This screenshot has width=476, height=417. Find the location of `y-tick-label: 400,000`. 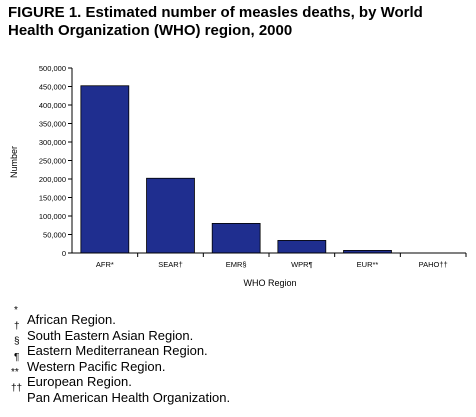

y-tick-label: 400,000 is located at coordinates (52, 105).